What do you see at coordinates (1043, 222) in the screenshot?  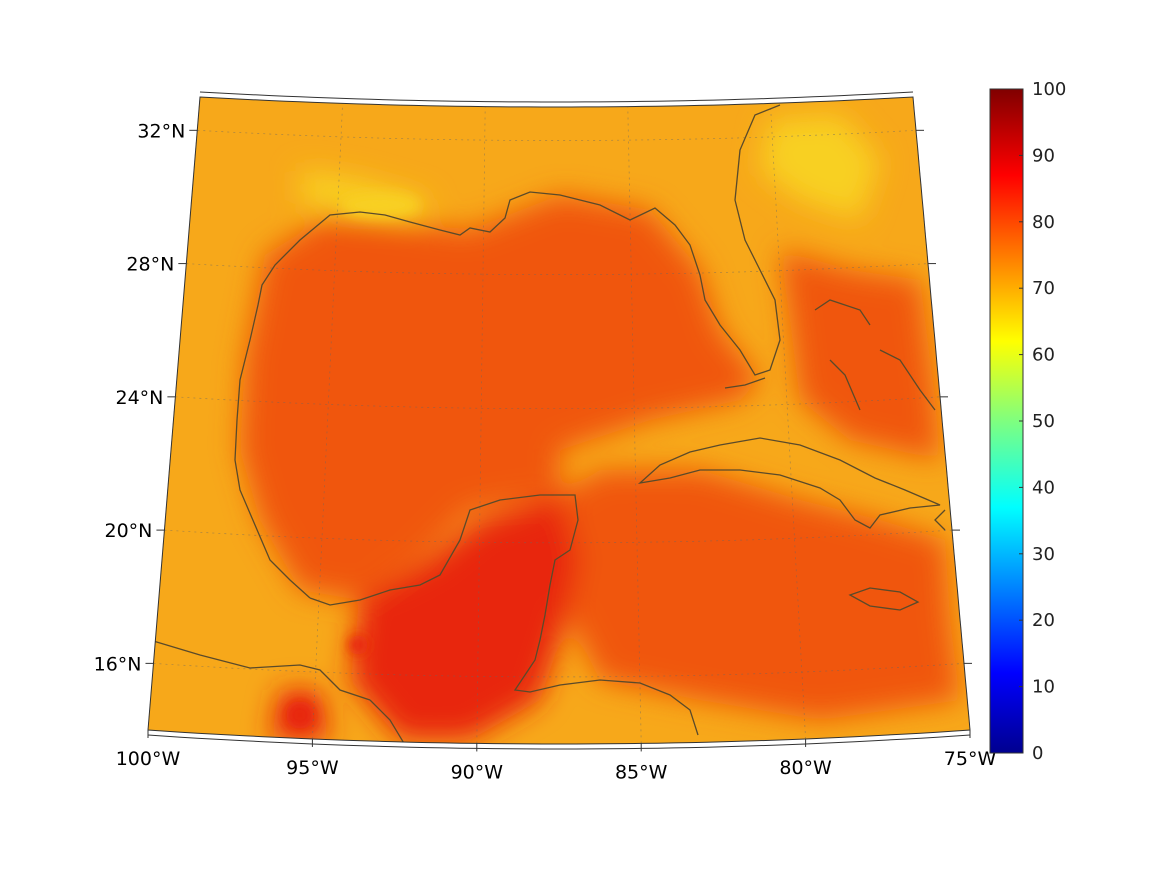 I see `colorbar-tick-label: 80` at bounding box center [1043, 222].